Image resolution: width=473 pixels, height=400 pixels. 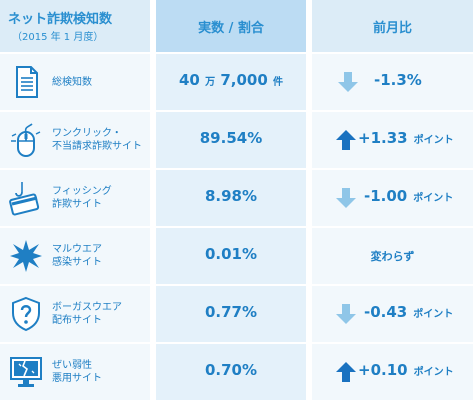 What do you see at coordinates (24, 199) in the screenshot?
I see `credit-card-hook-icon` at bounding box center [24, 199].